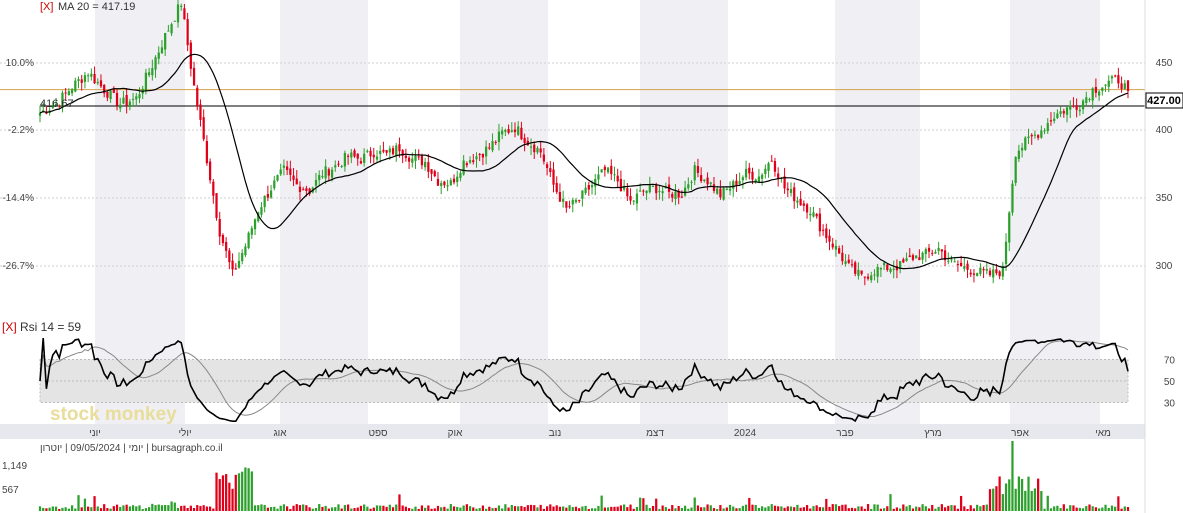 Image resolution: width=1183 pixels, height=513 pixels. Describe the element at coordinates (9, 327) in the screenshot. I see `close-rsi-panel-button: [X]` at that location.